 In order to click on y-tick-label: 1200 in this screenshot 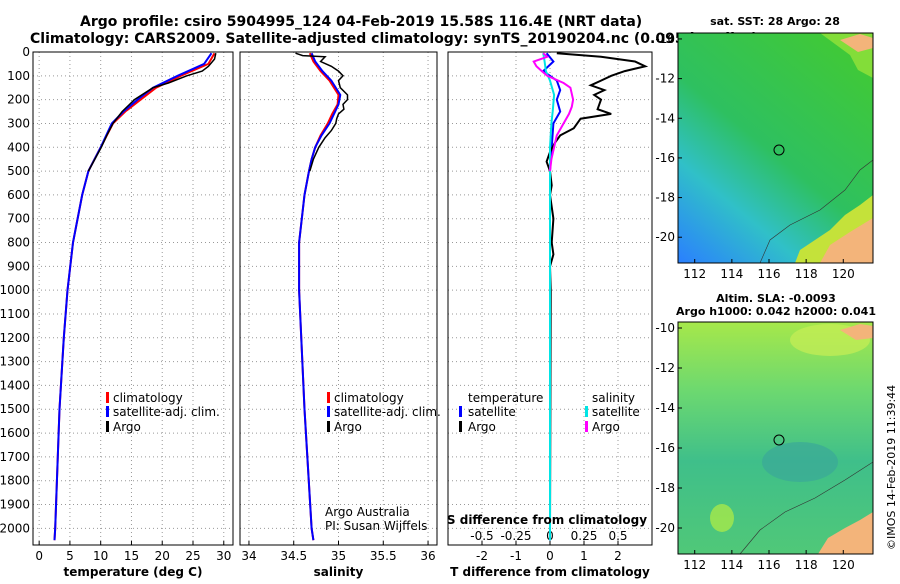, I will do `click(15, 338)`.